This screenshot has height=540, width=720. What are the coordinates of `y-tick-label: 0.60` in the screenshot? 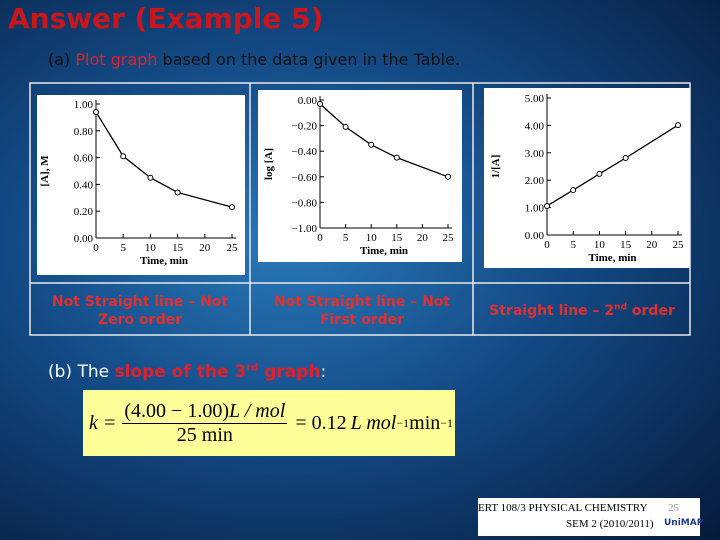 It's located at (84, 159).